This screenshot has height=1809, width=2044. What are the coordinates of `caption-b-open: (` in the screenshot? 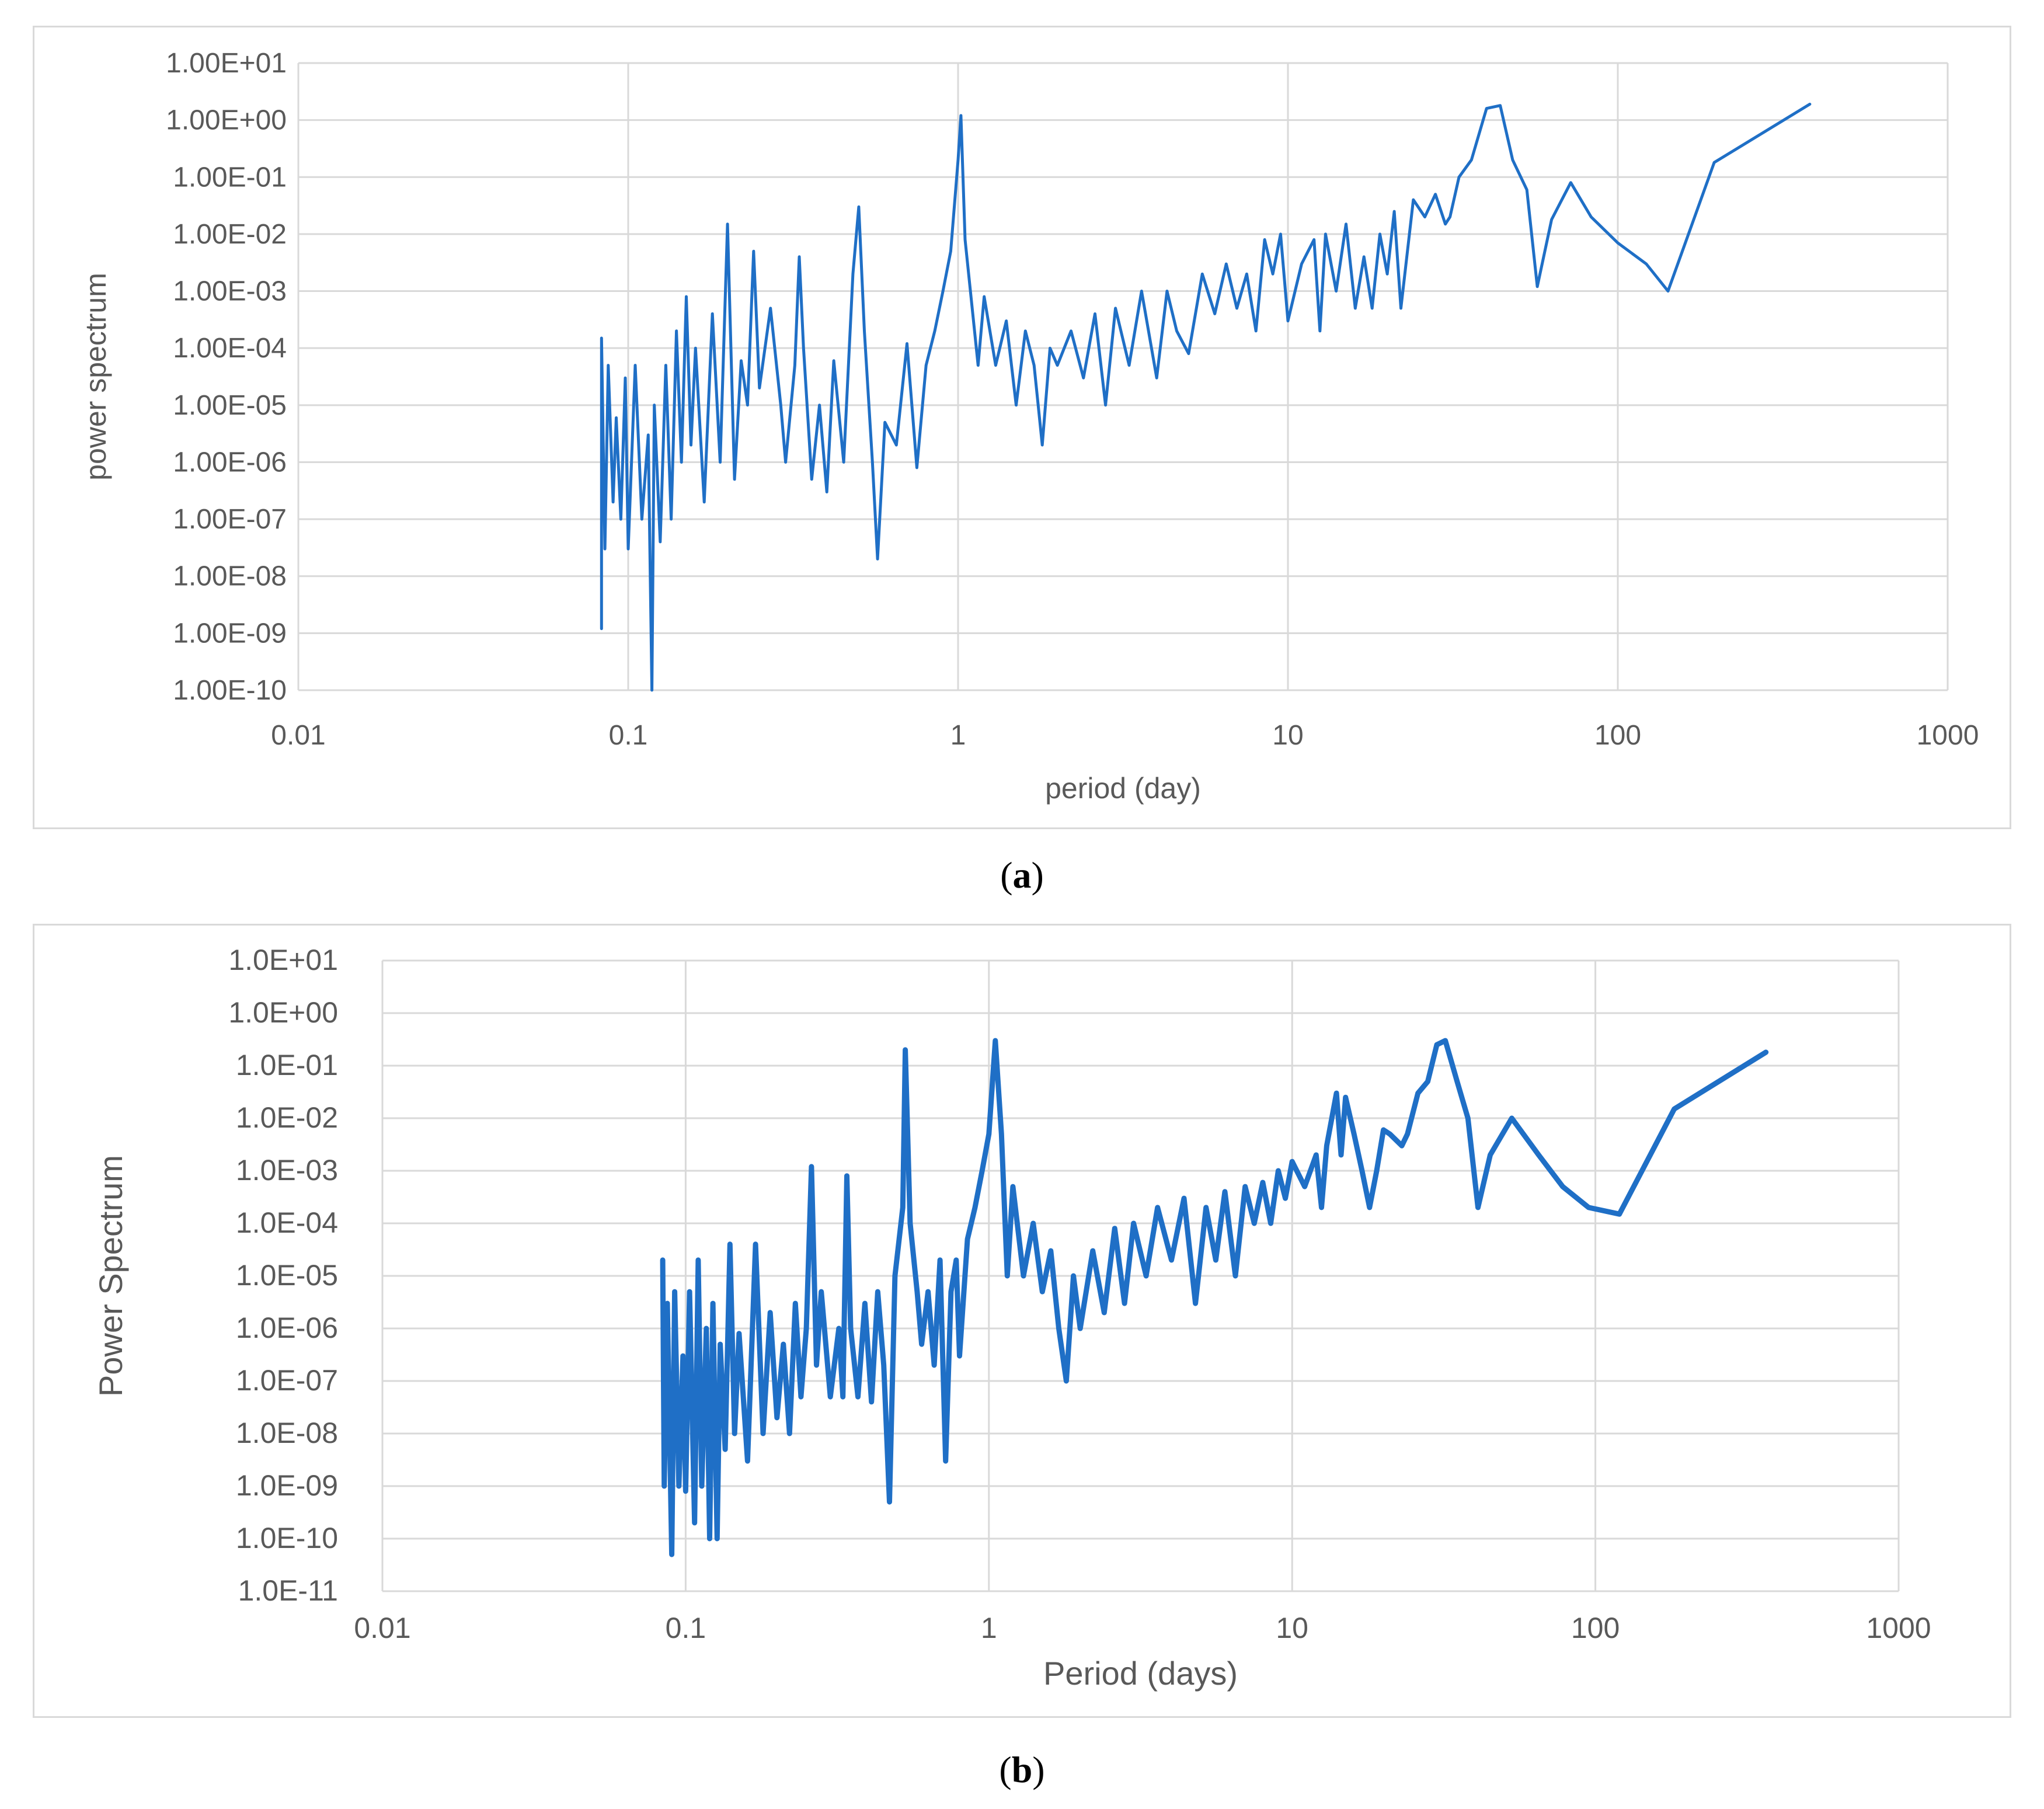 It's located at (1005, 1769).